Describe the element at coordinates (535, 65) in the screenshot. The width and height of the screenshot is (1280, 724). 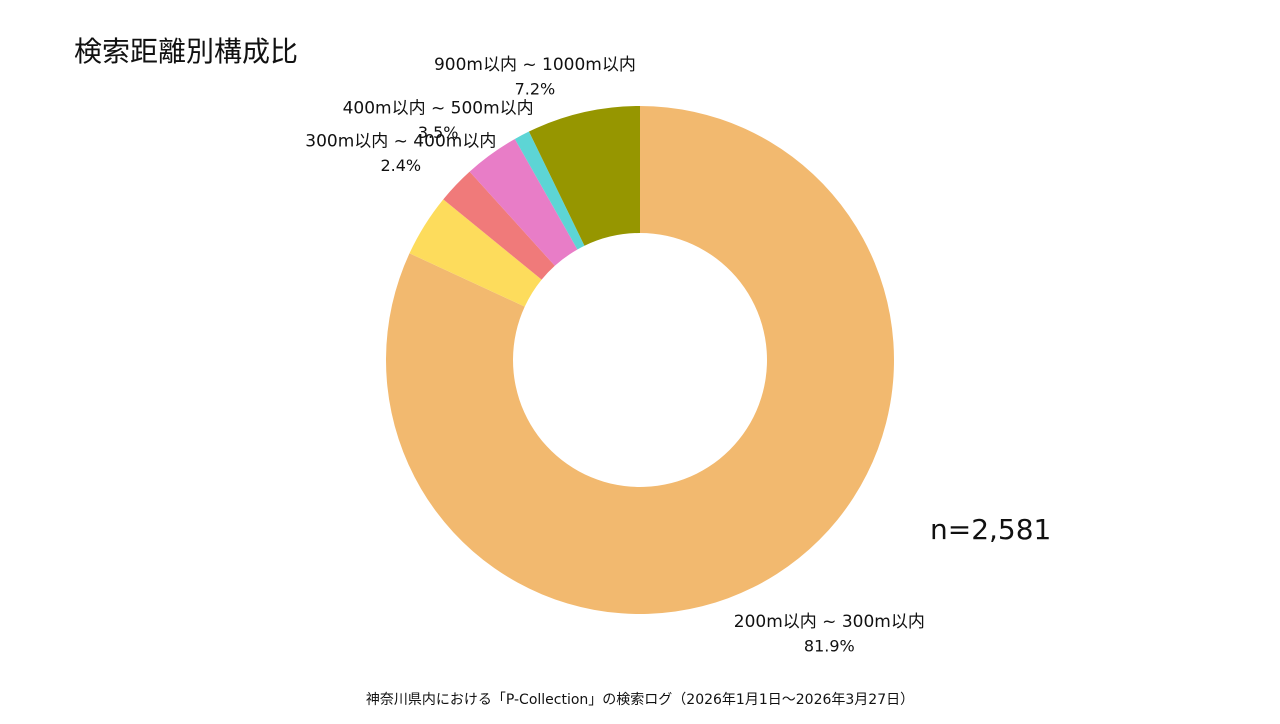
I see `slice-label: 900m以内 ~ 1000m以内` at that location.